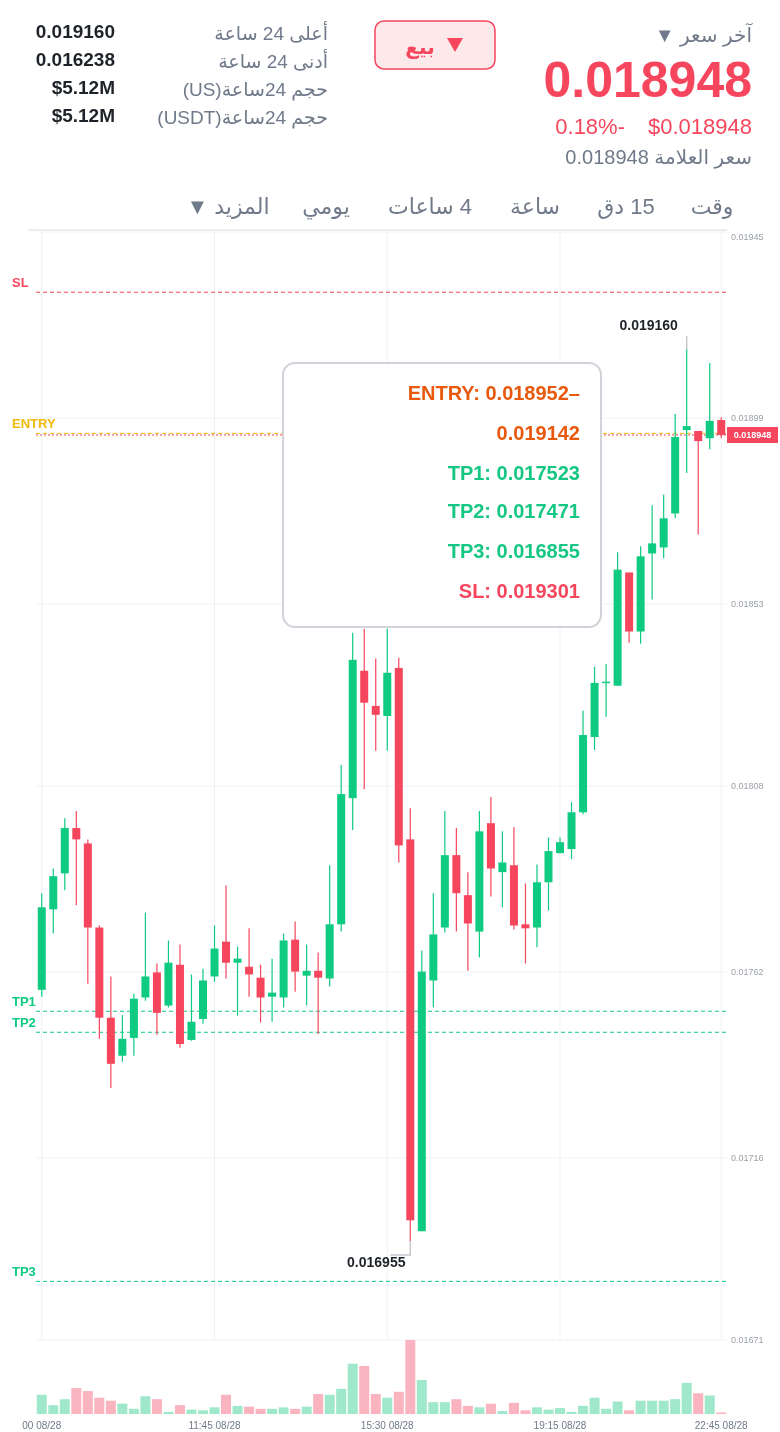 This screenshot has width=780, height=1432. I want to click on x-tick-label: 11:45 08/28, so click(214, 1425).